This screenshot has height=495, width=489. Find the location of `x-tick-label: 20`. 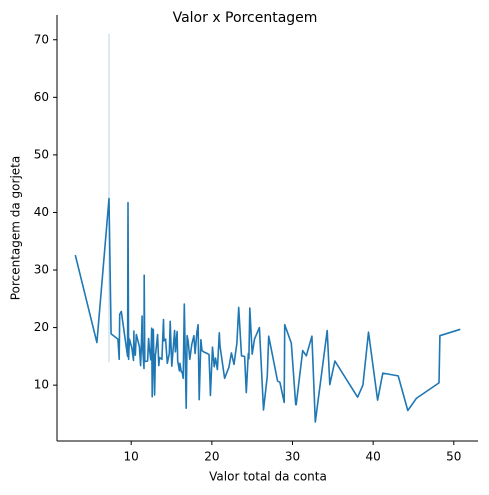

x-tick-label: 20 is located at coordinates (211, 457).